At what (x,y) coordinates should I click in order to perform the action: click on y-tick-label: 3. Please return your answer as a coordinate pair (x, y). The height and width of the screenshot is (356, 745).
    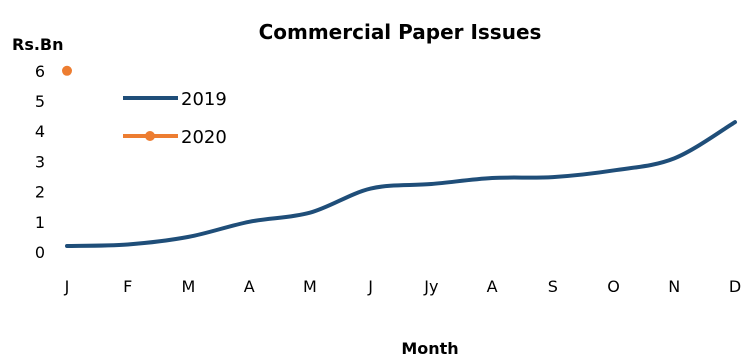
    Looking at the image, I should click on (40, 161).